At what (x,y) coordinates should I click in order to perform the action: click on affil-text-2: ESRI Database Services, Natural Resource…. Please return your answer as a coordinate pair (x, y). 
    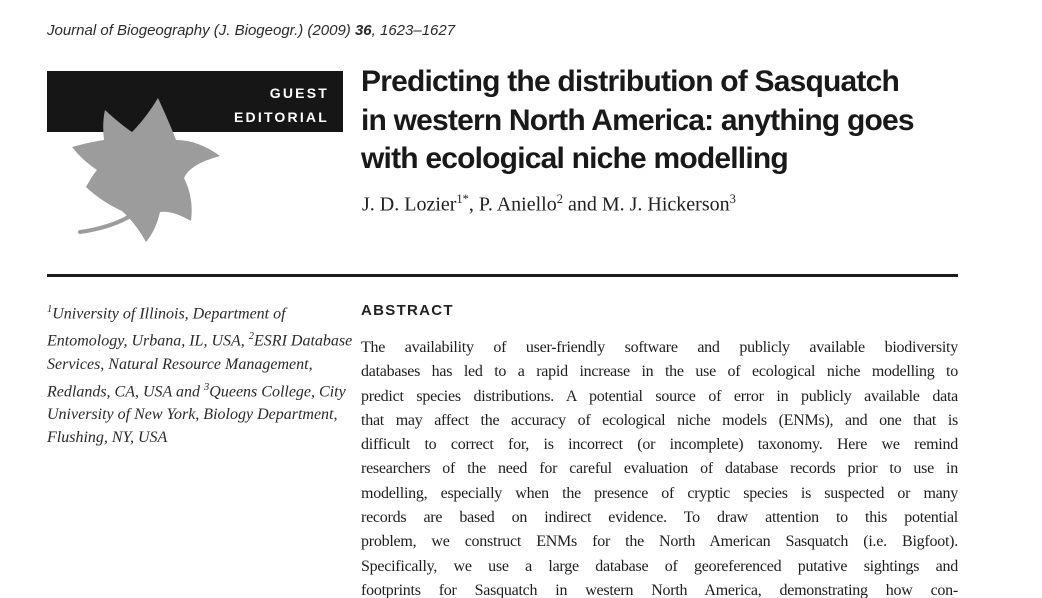
    Looking at the image, I should click on (200, 366).